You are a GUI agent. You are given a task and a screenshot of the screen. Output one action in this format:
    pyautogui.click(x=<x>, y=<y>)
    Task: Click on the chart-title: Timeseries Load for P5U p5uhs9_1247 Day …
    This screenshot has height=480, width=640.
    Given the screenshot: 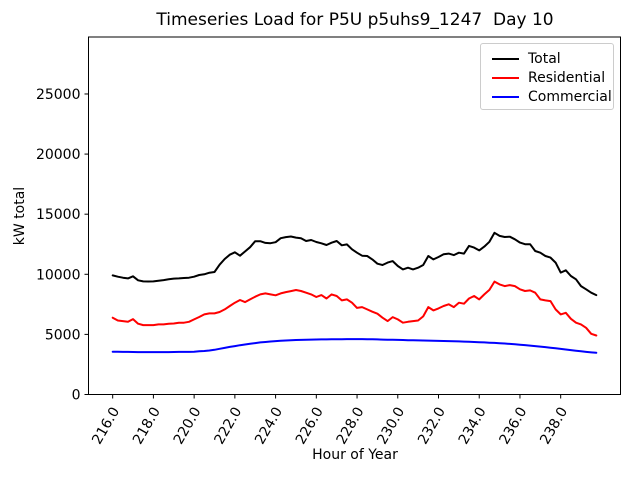 What is the action you would take?
    pyautogui.click(x=355, y=20)
    